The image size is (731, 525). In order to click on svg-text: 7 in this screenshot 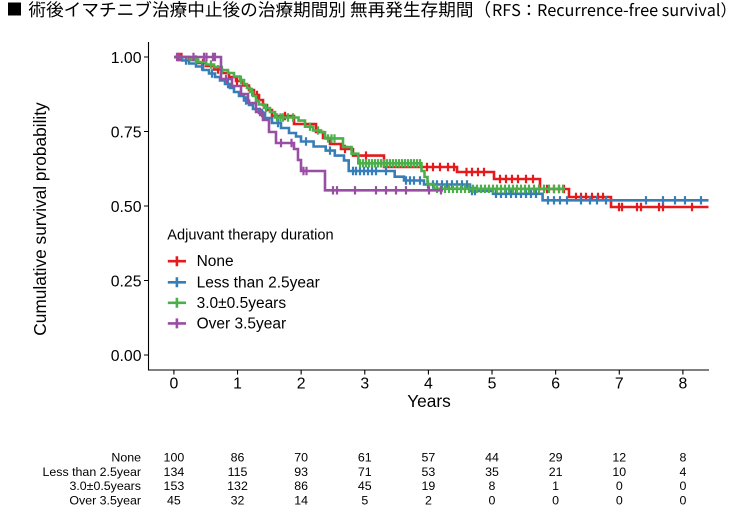, I will do `click(619, 384)`.